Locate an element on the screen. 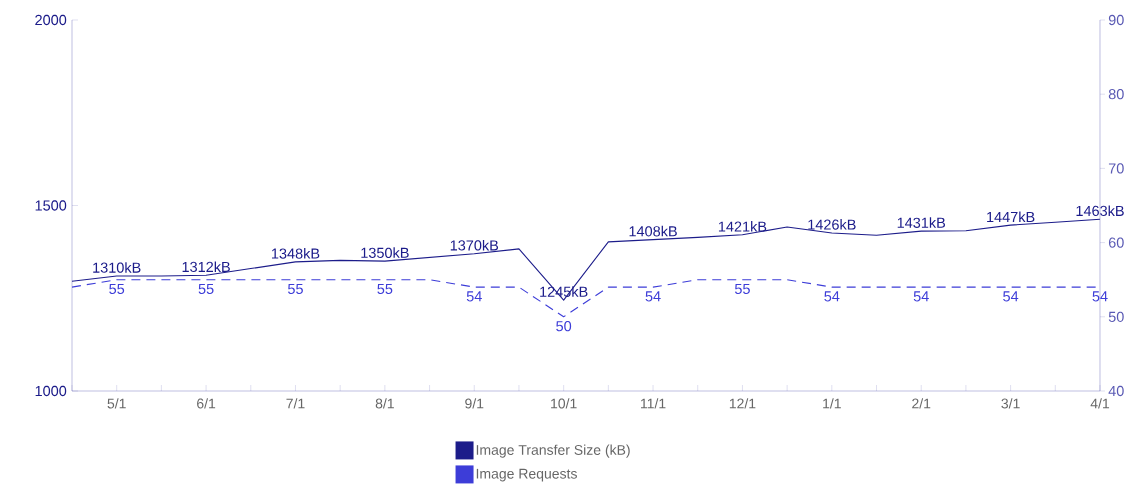 The height and width of the screenshot is (496, 1143). data-label: 1348kB is located at coordinates (296, 253).